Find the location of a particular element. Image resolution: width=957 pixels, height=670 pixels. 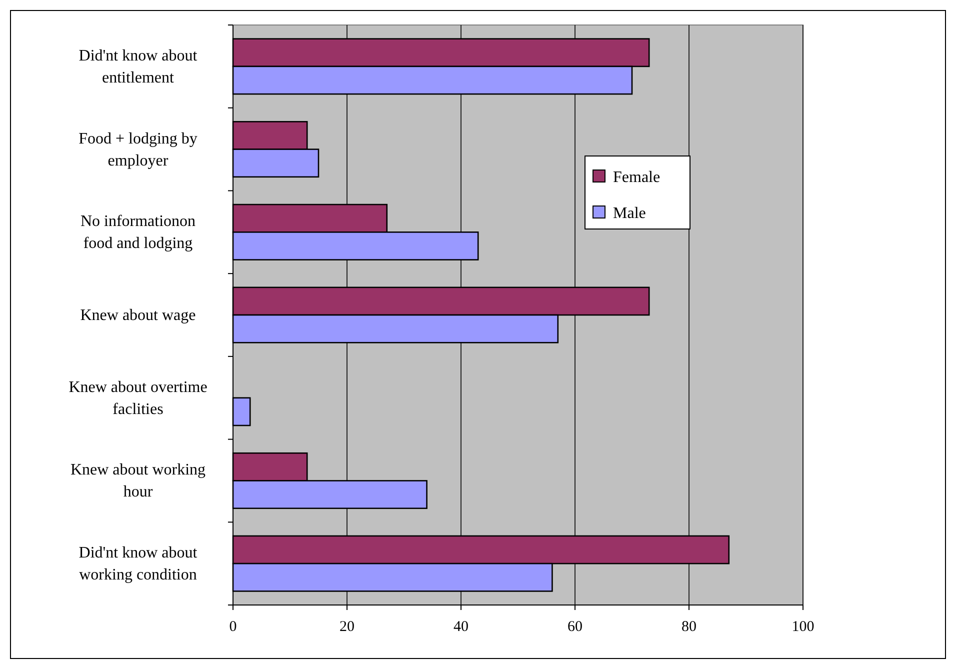

y-tick-label: No informationon food and lodging is located at coordinates (138, 232).